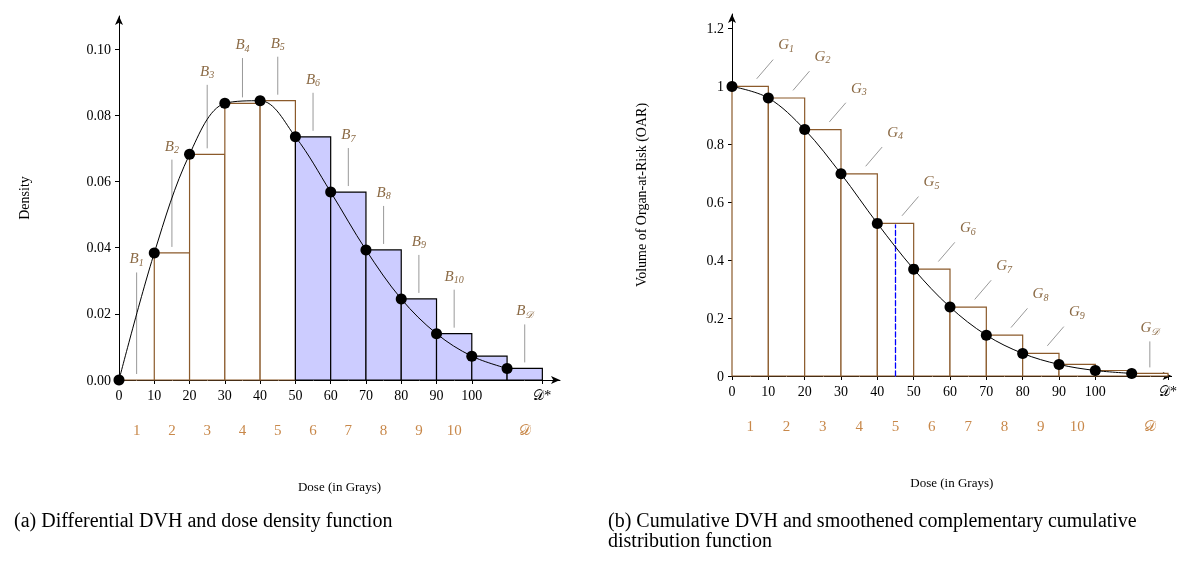  Describe the element at coordinates (98, 380) in the screenshot. I see `y-tick-label: 0.00` at that location.